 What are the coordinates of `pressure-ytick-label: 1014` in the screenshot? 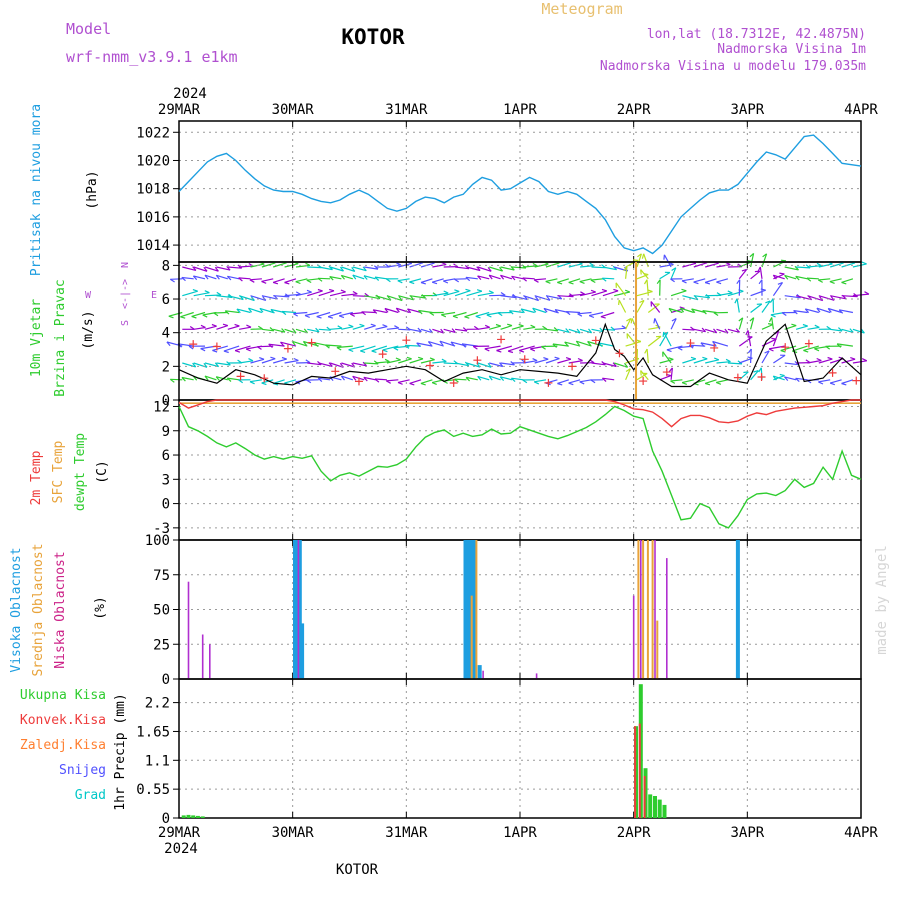 It's located at (153, 246).